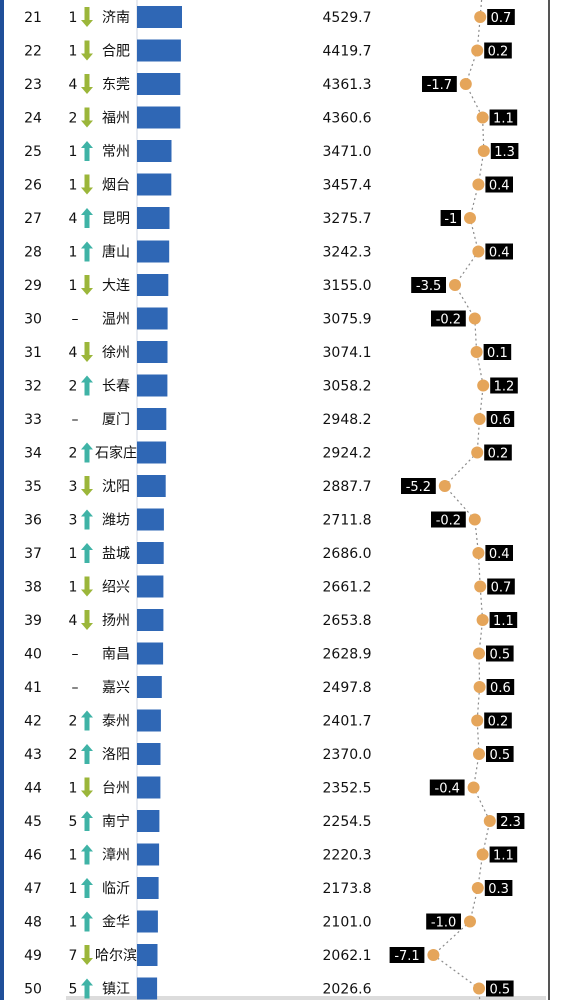  I want to click on growth-point-group: 1.3, so click(498, 151).